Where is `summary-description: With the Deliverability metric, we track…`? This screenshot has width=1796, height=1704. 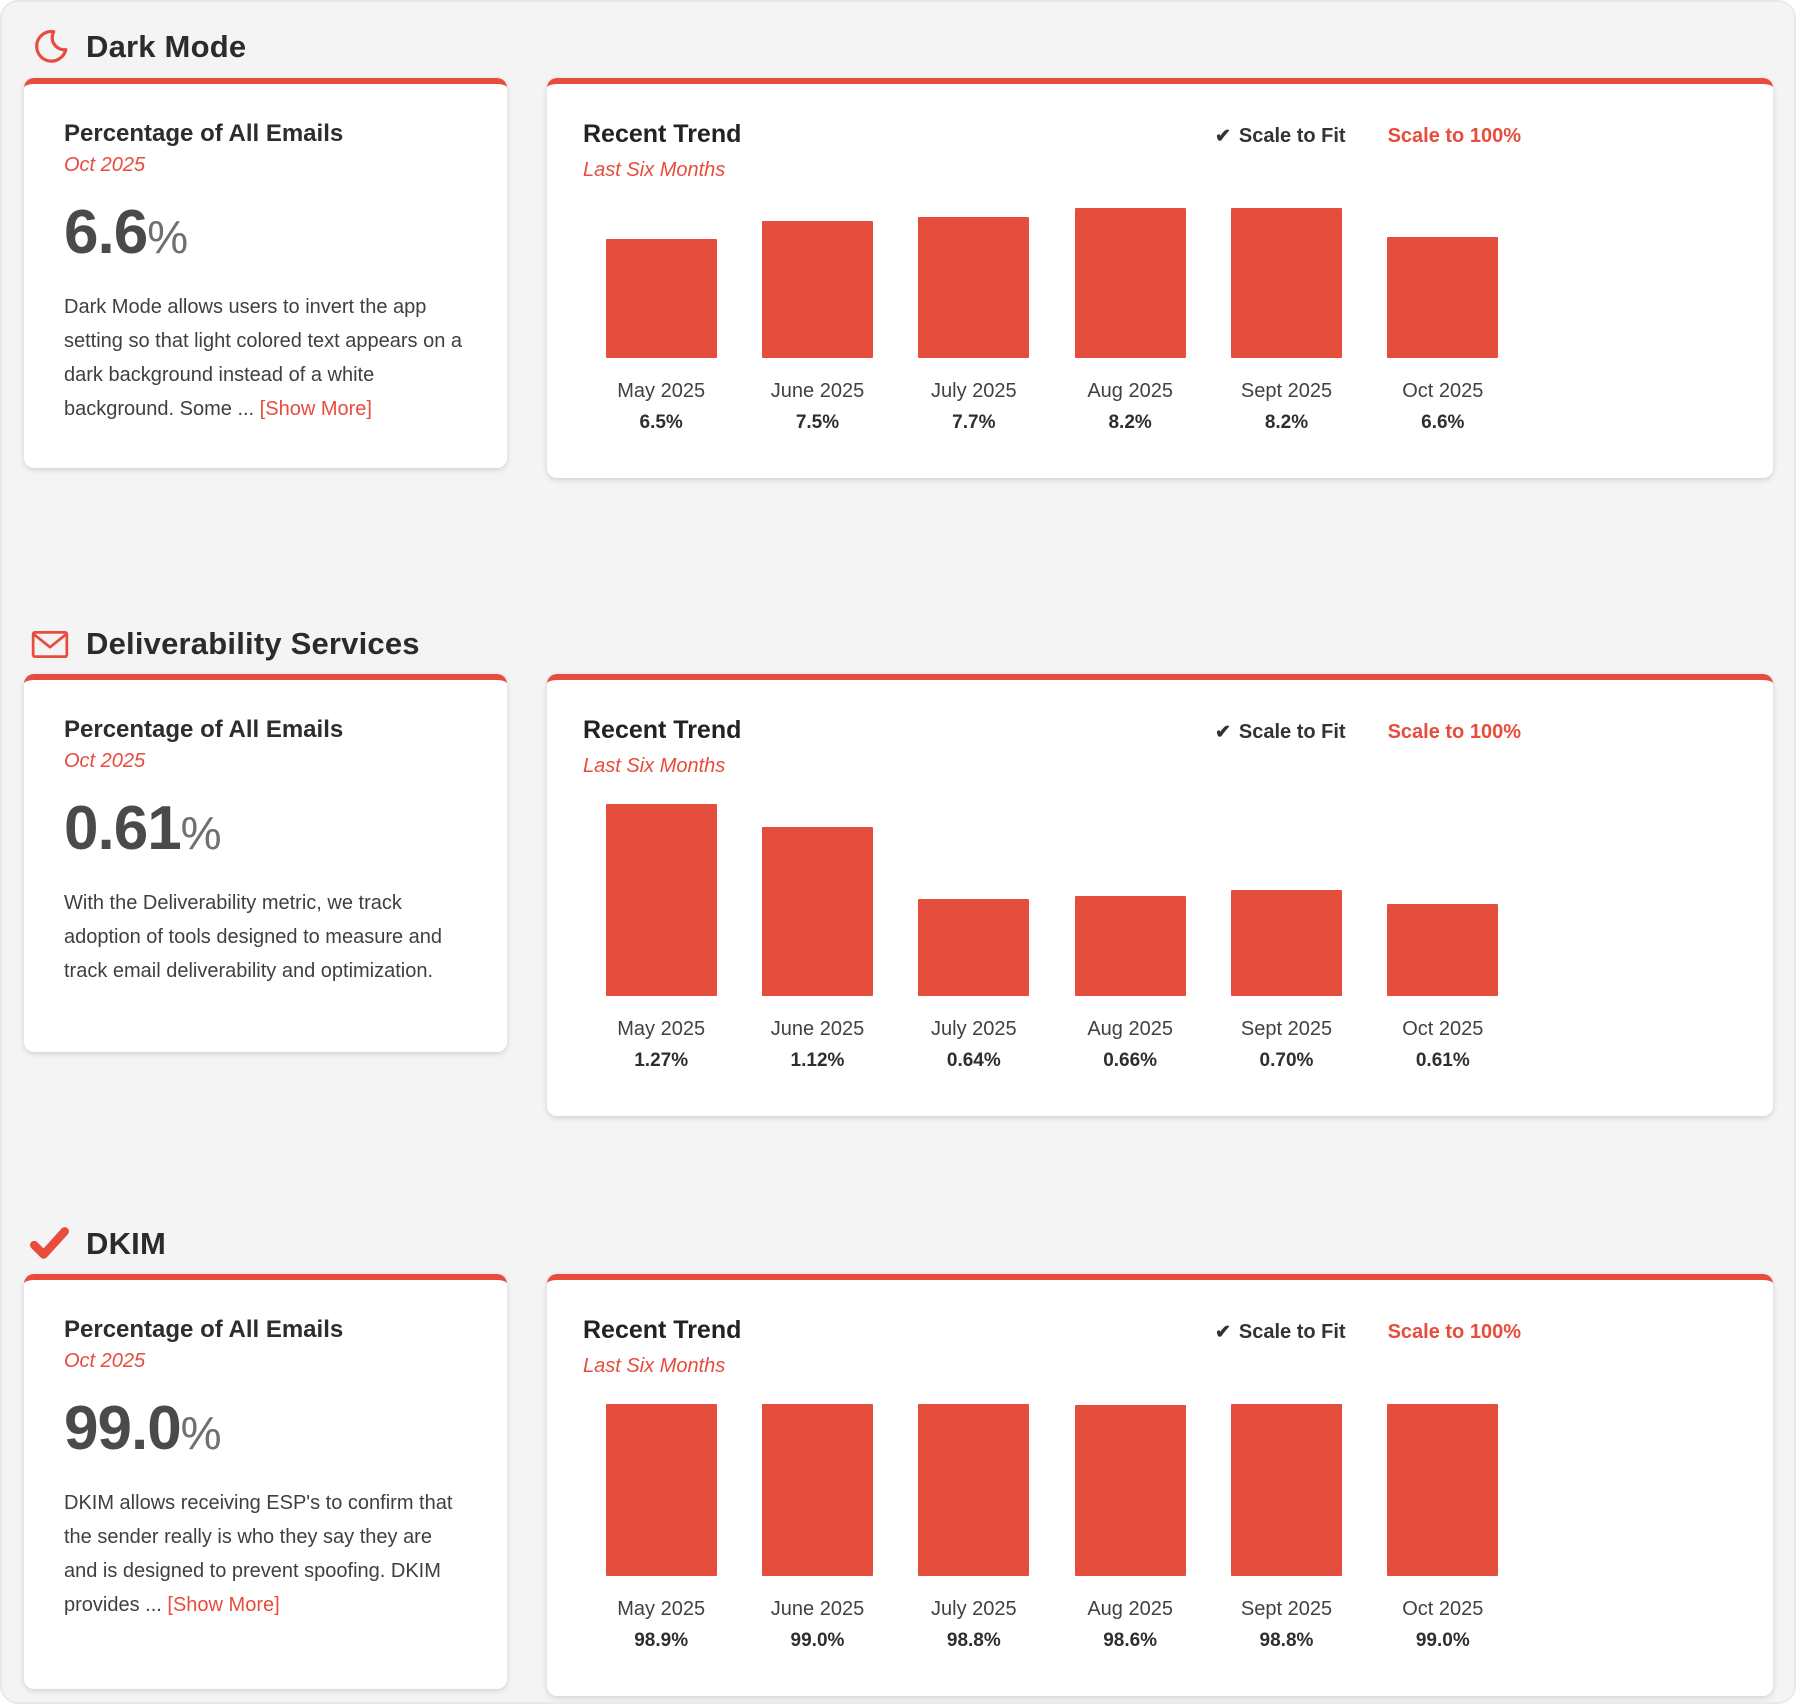
summary-description: With the Deliverability metric, we track… is located at coordinates (265, 937).